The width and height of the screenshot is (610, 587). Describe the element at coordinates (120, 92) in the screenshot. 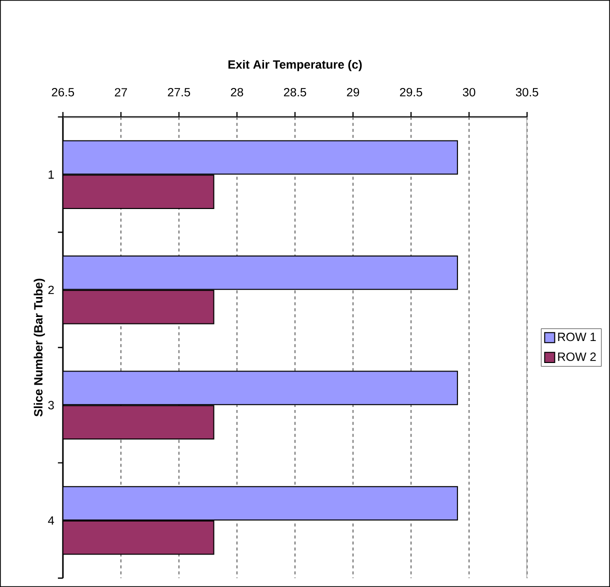

I see `x-tick-label: 27` at that location.